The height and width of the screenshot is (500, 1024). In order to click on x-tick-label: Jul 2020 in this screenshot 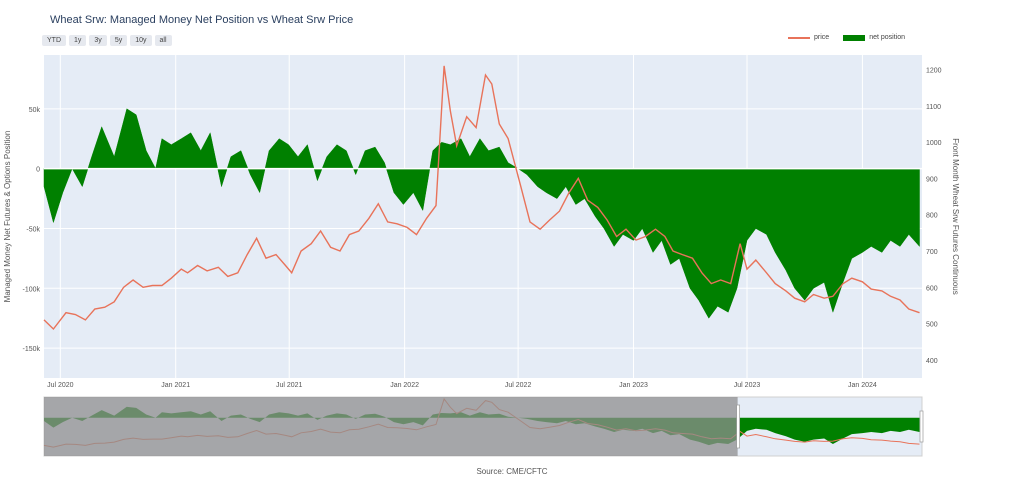, I will do `click(60, 385)`.